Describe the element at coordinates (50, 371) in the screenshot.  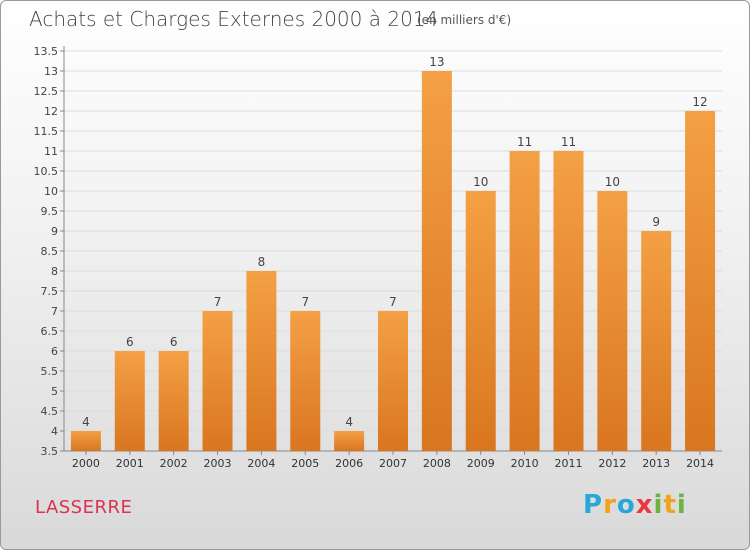
I see `y-tick-label: 5.5` at that location.